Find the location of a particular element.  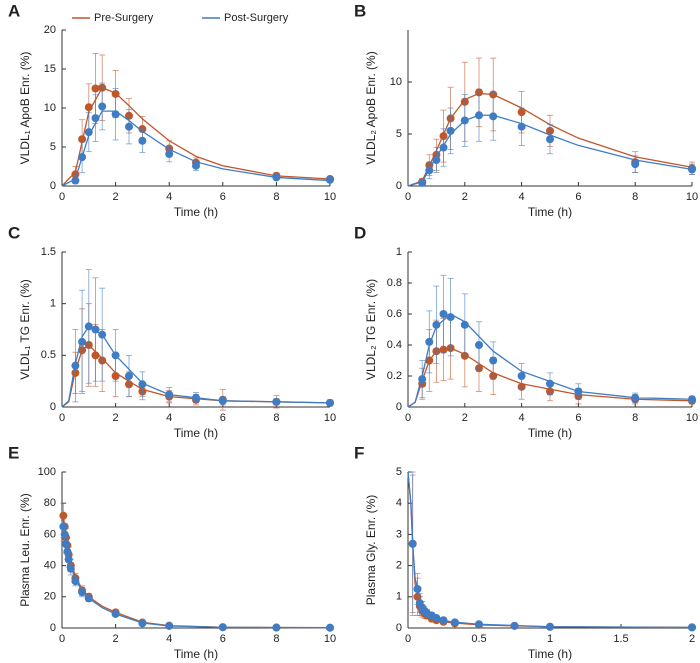

legend-label: Pre-Surgery is located at coordinates (124, 18).